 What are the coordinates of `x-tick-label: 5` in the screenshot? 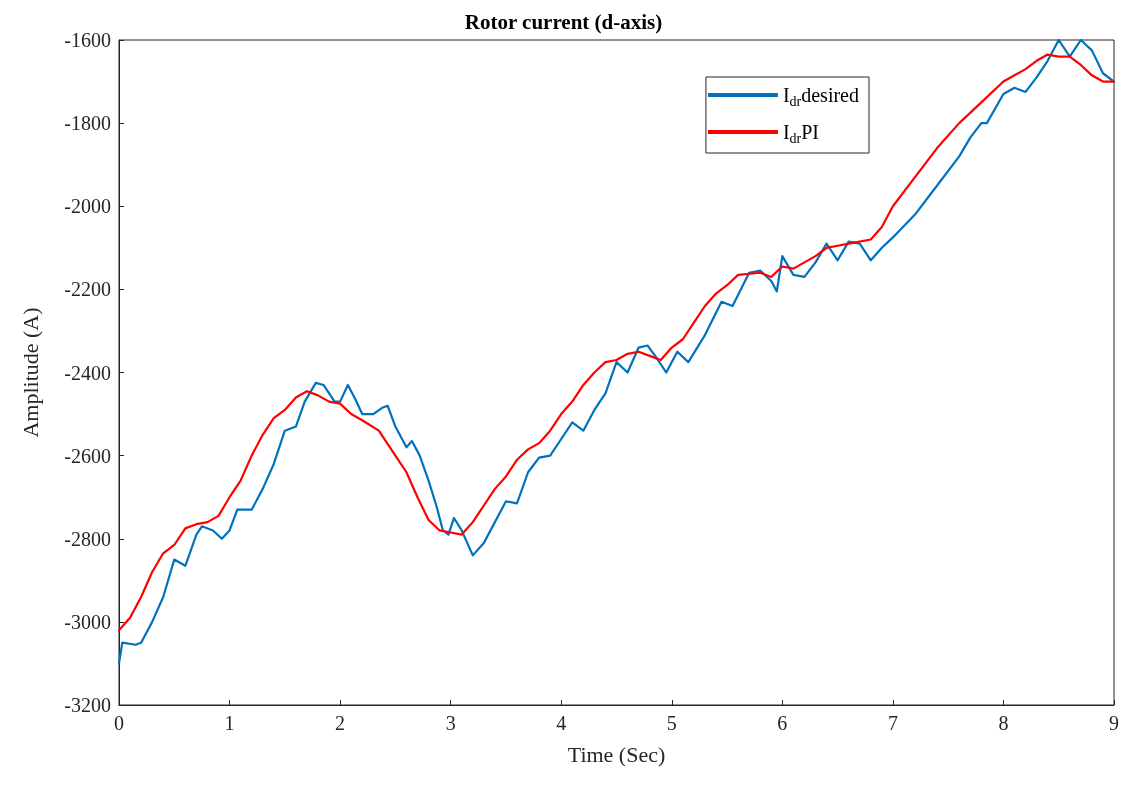 It's located at (671, 723).